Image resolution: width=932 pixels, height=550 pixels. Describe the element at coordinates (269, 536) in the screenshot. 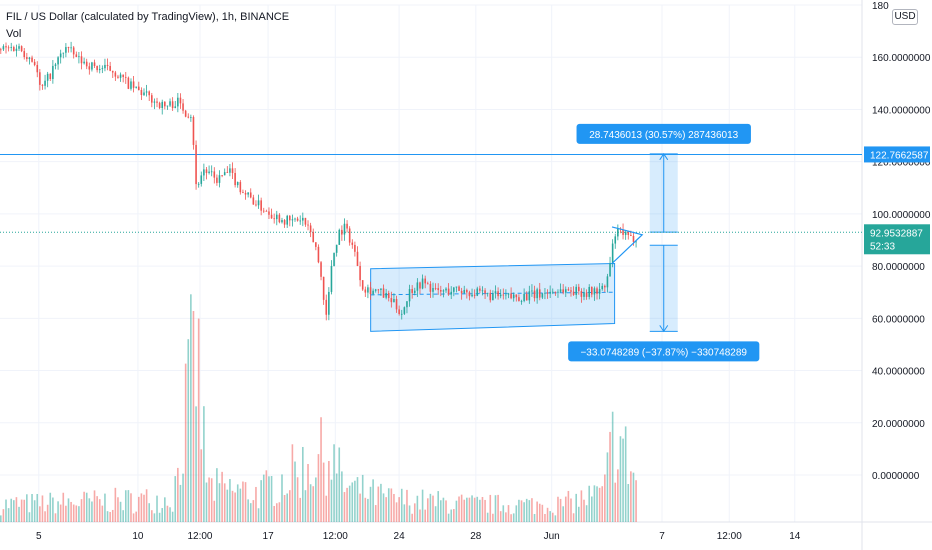

I see `x-tick-label: 17` at that location.